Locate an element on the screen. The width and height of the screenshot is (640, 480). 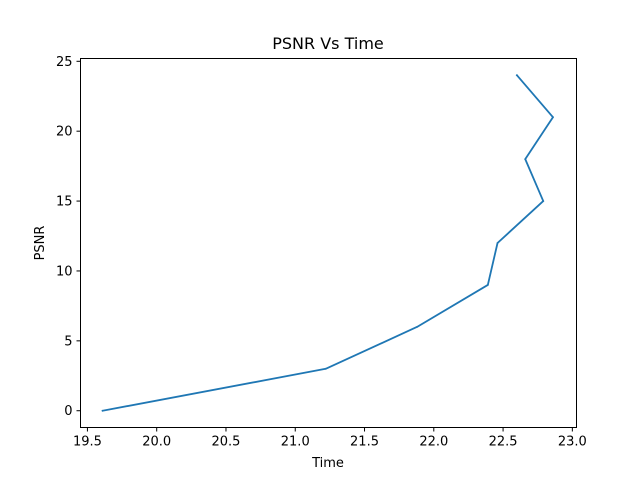
x-axis: 19.5 20.0 20.5 21.0 21.5 22.0 22.5 23.0 is located at coordinates (330, 438).